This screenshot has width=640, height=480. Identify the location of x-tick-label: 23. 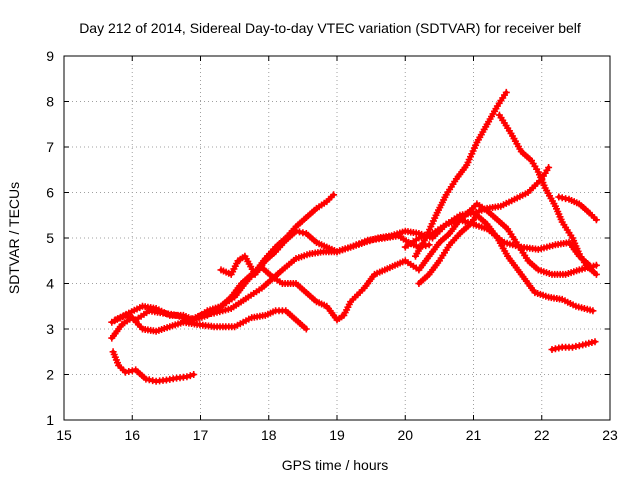
(610, 435).